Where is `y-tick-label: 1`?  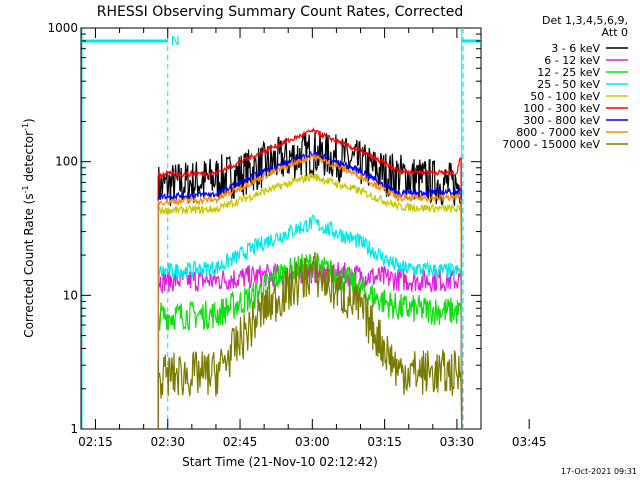
y-tick-label: 1 is located at coordinates (74, 429).